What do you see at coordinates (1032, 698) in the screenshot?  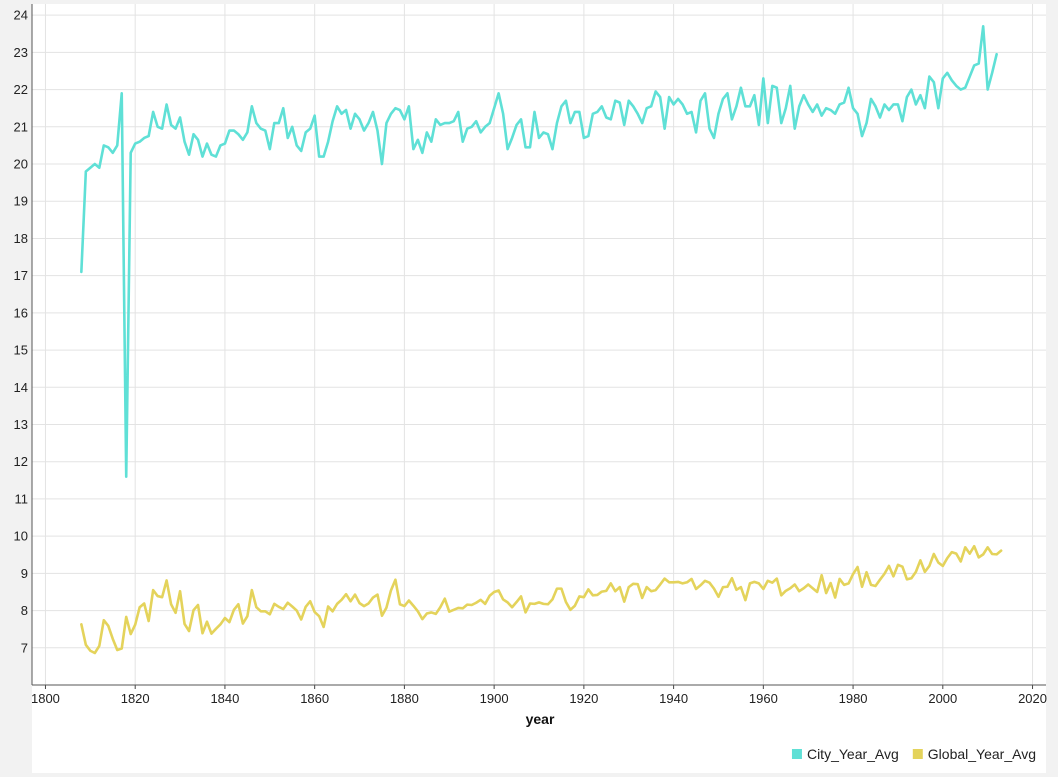 I see `x-tick-label: 2020` at bounding box center [1032, 698].